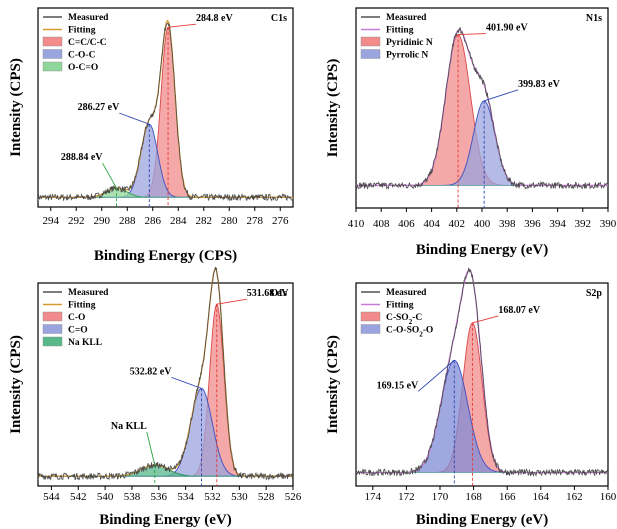  What do you see at coordinates (594, 293) in the screenshot?
I see `panel-label: S2p` at bounding box center [594, 293].